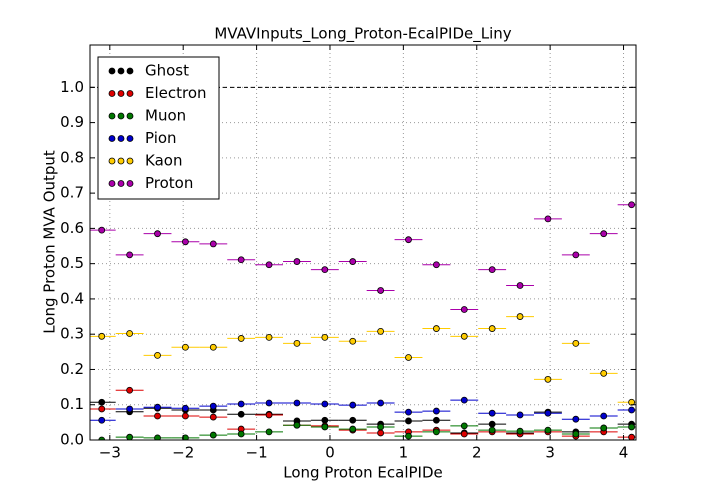 The width and height of the screenshot is (720, 504). What do you see at coordinates (72, 440) in the screenshot?
I see `y-tick-label: 0.0` at bounding box center [72, 440].